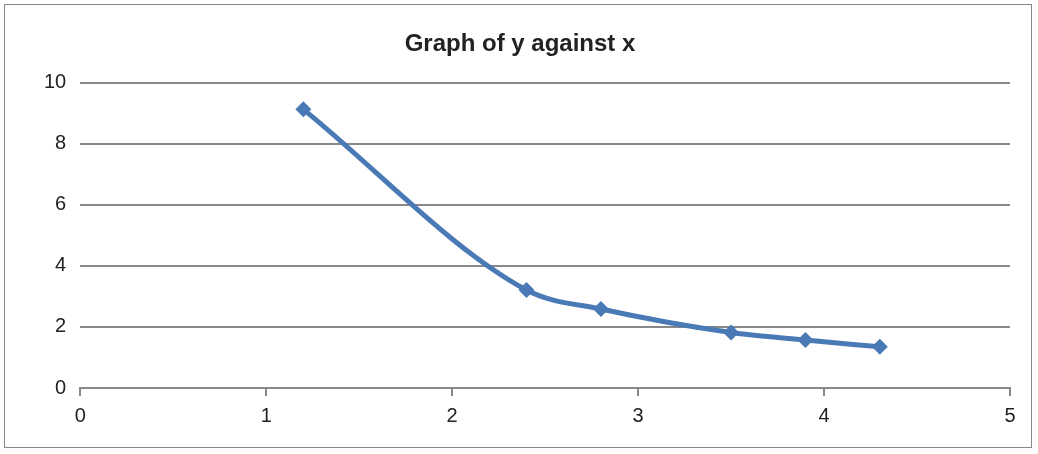 The image size is (1038, 454). Describe the element at coordinates (61, 386) in the screenshot. I see `y-tick-label: 0` at that location.